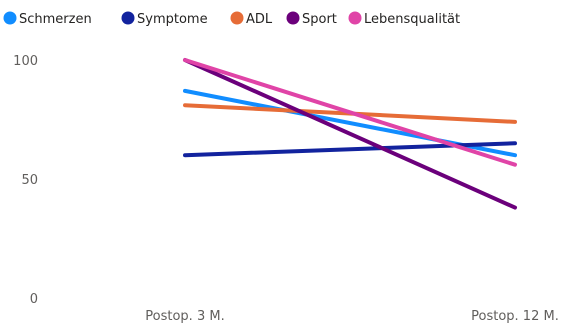 The image size is (566, 324). I want to click on legend-label-adl: ADL, so click(259, 19).